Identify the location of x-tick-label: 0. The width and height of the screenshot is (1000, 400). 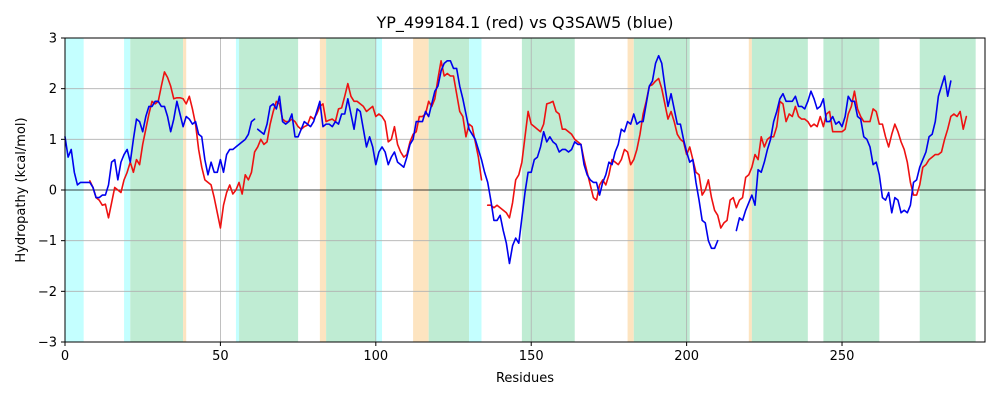
(65, 356).